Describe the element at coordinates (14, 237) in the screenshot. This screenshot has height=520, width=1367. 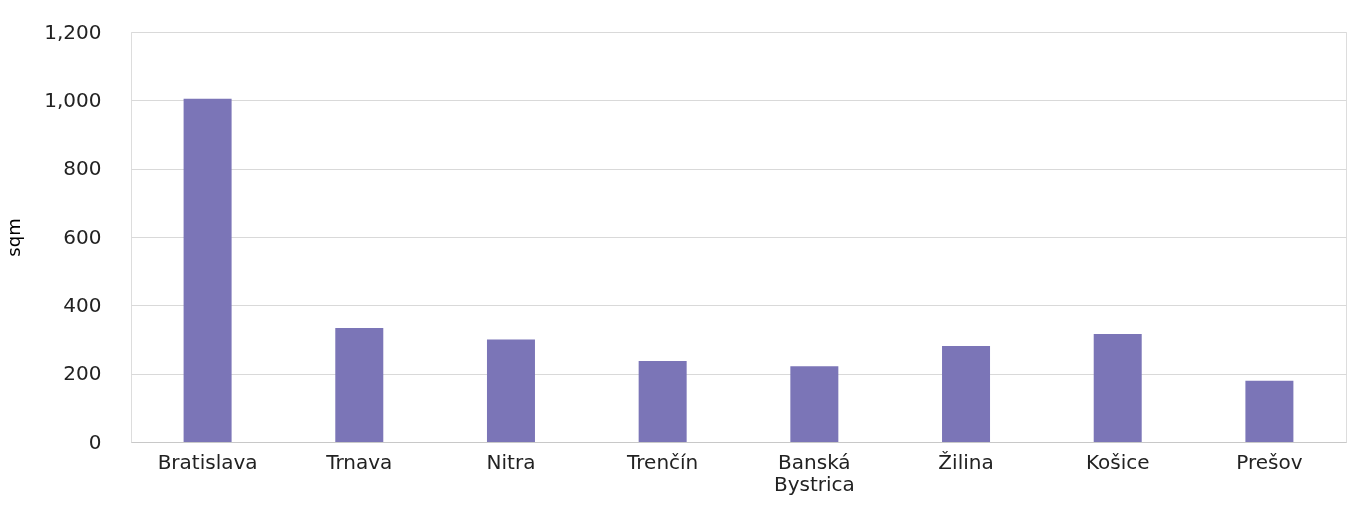
I see `y-axis-title: sqm` at that location.